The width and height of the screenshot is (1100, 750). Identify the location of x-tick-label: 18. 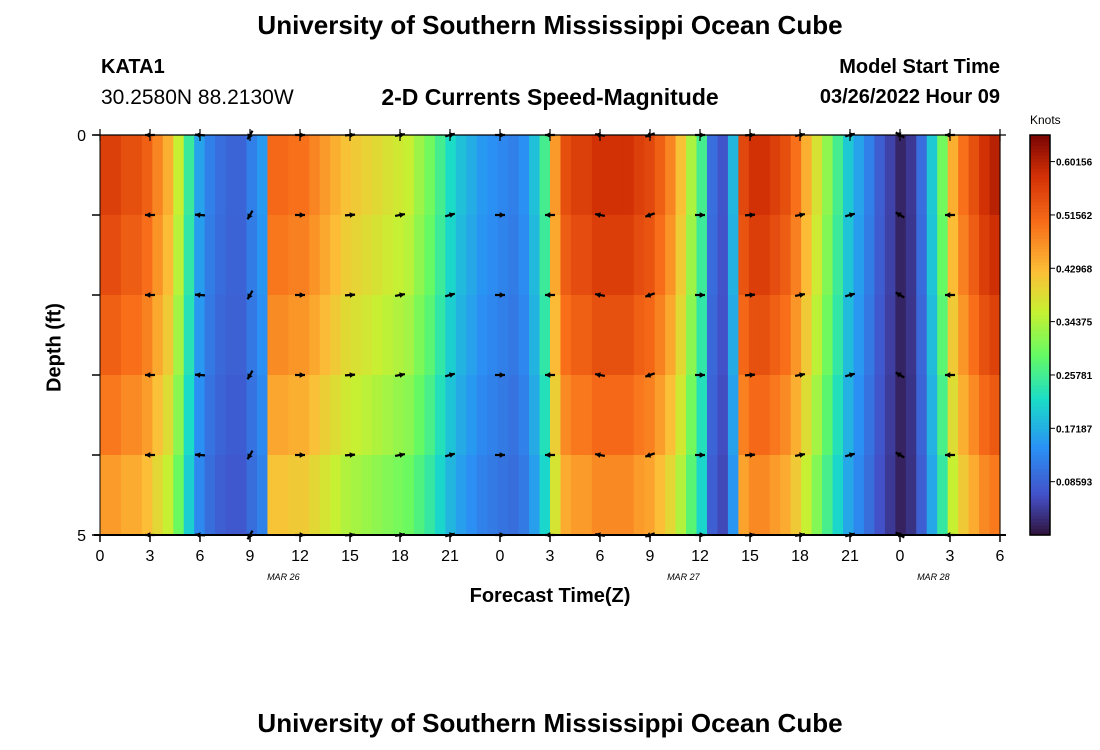
(800, 556).